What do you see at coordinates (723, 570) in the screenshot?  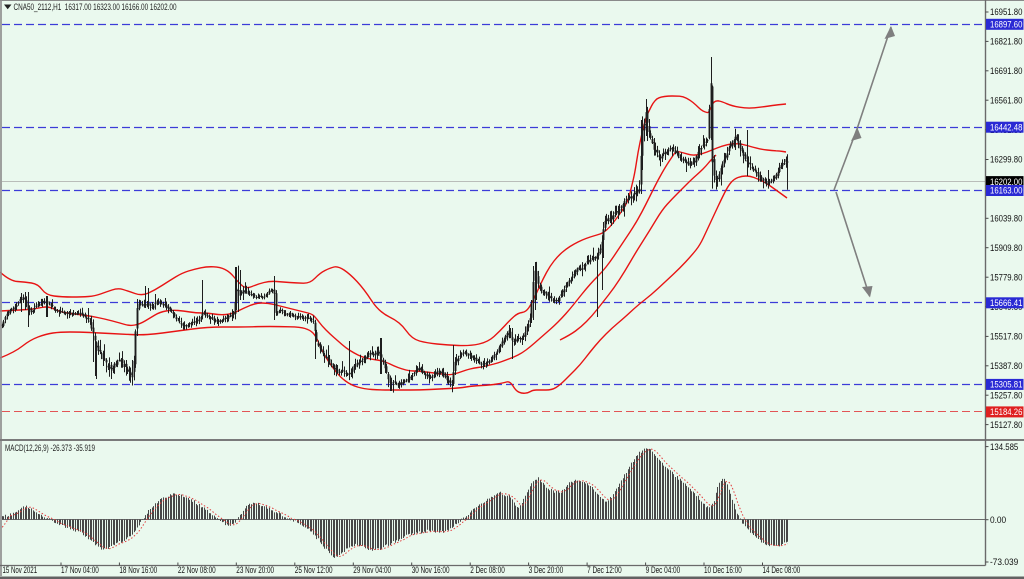 I see `svg-text: 10 Dec 16:00` at bounding box center [723, 570].